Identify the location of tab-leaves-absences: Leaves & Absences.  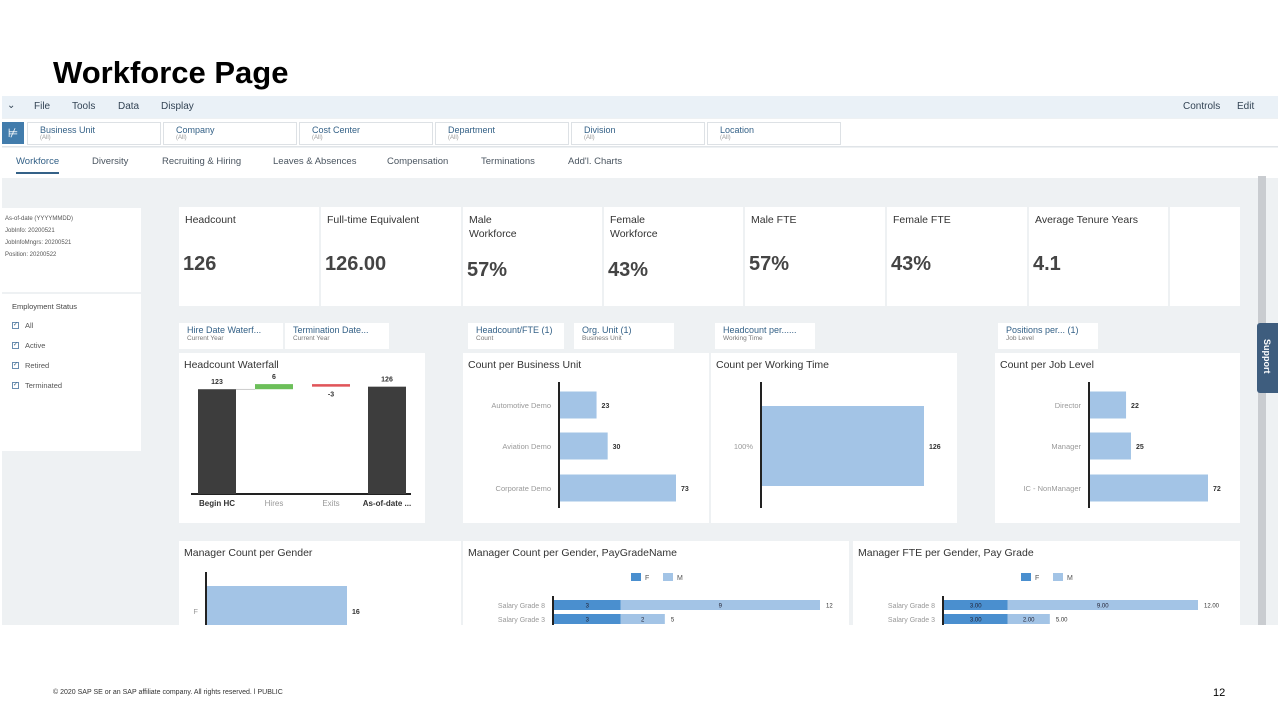
(315, 161).